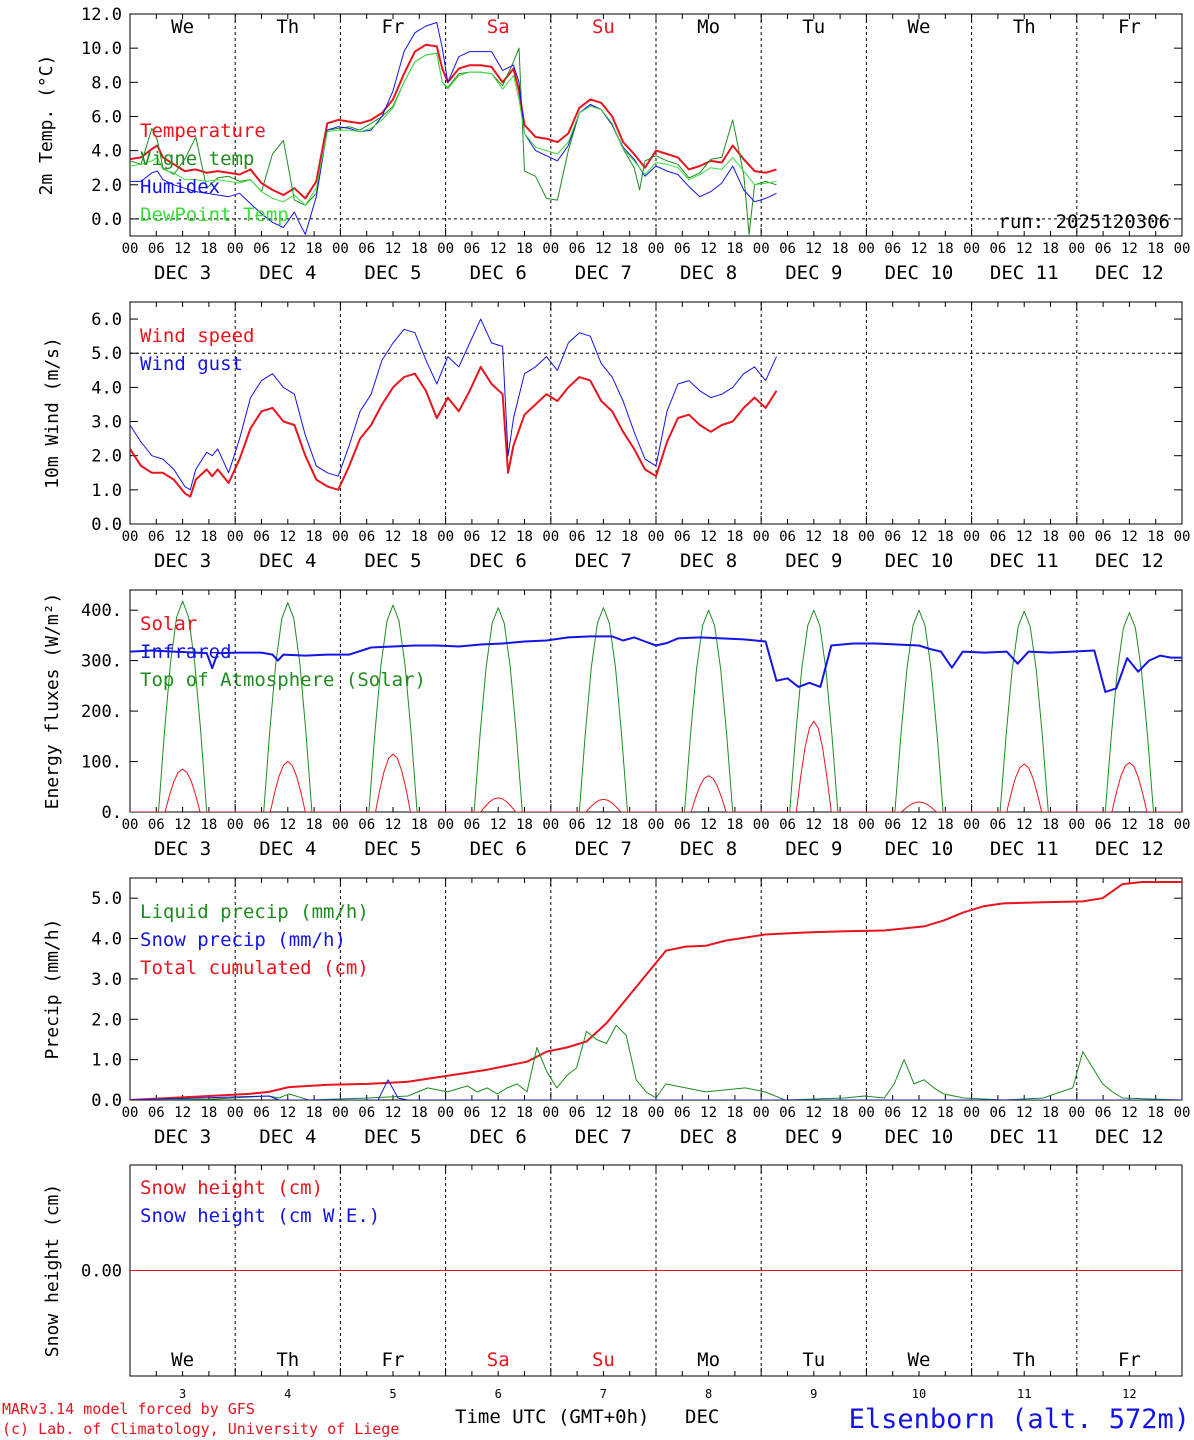  I want to click on footer-model-credit: MARv3.14 model forced by GFS, so click(128, 1409).